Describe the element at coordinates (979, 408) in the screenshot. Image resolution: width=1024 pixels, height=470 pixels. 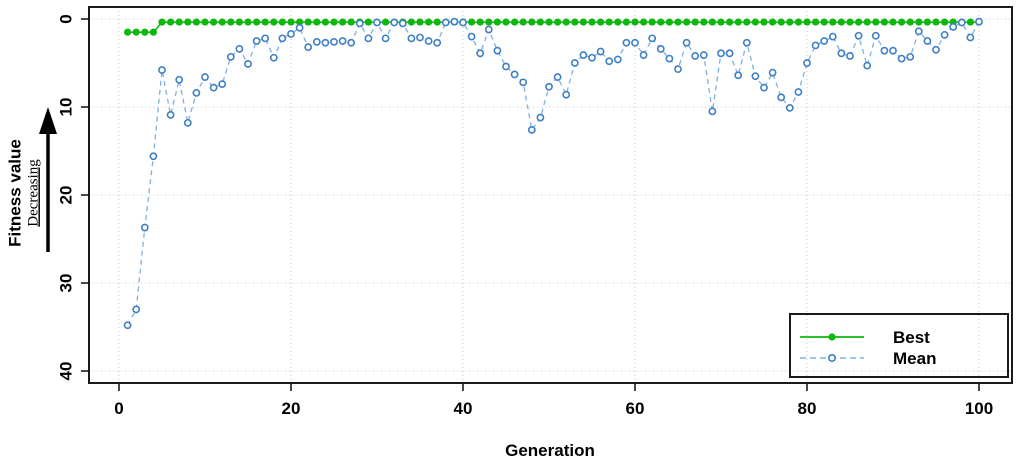
I see `x-tick-label: 100` at that location.